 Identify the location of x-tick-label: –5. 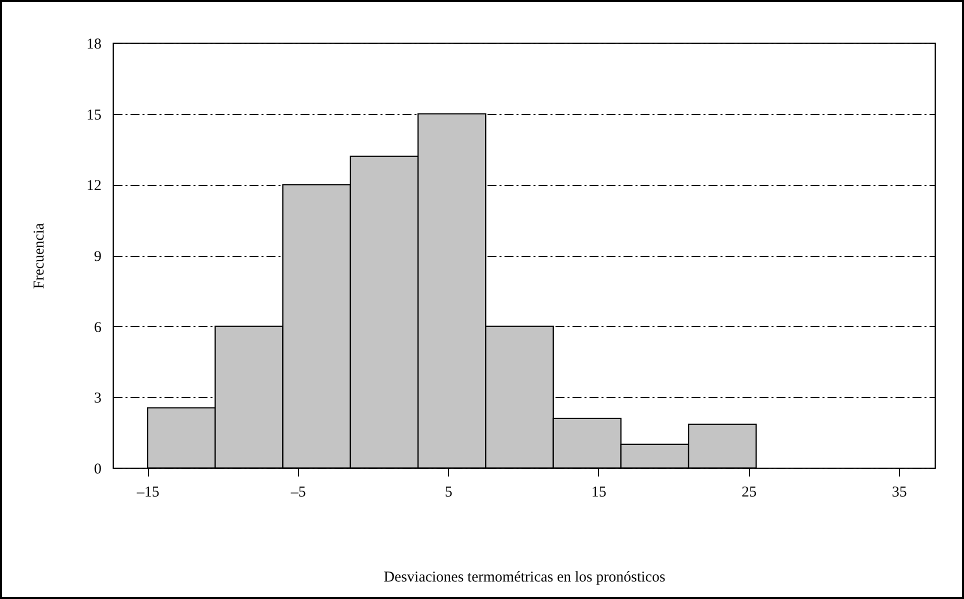
(298, 492).